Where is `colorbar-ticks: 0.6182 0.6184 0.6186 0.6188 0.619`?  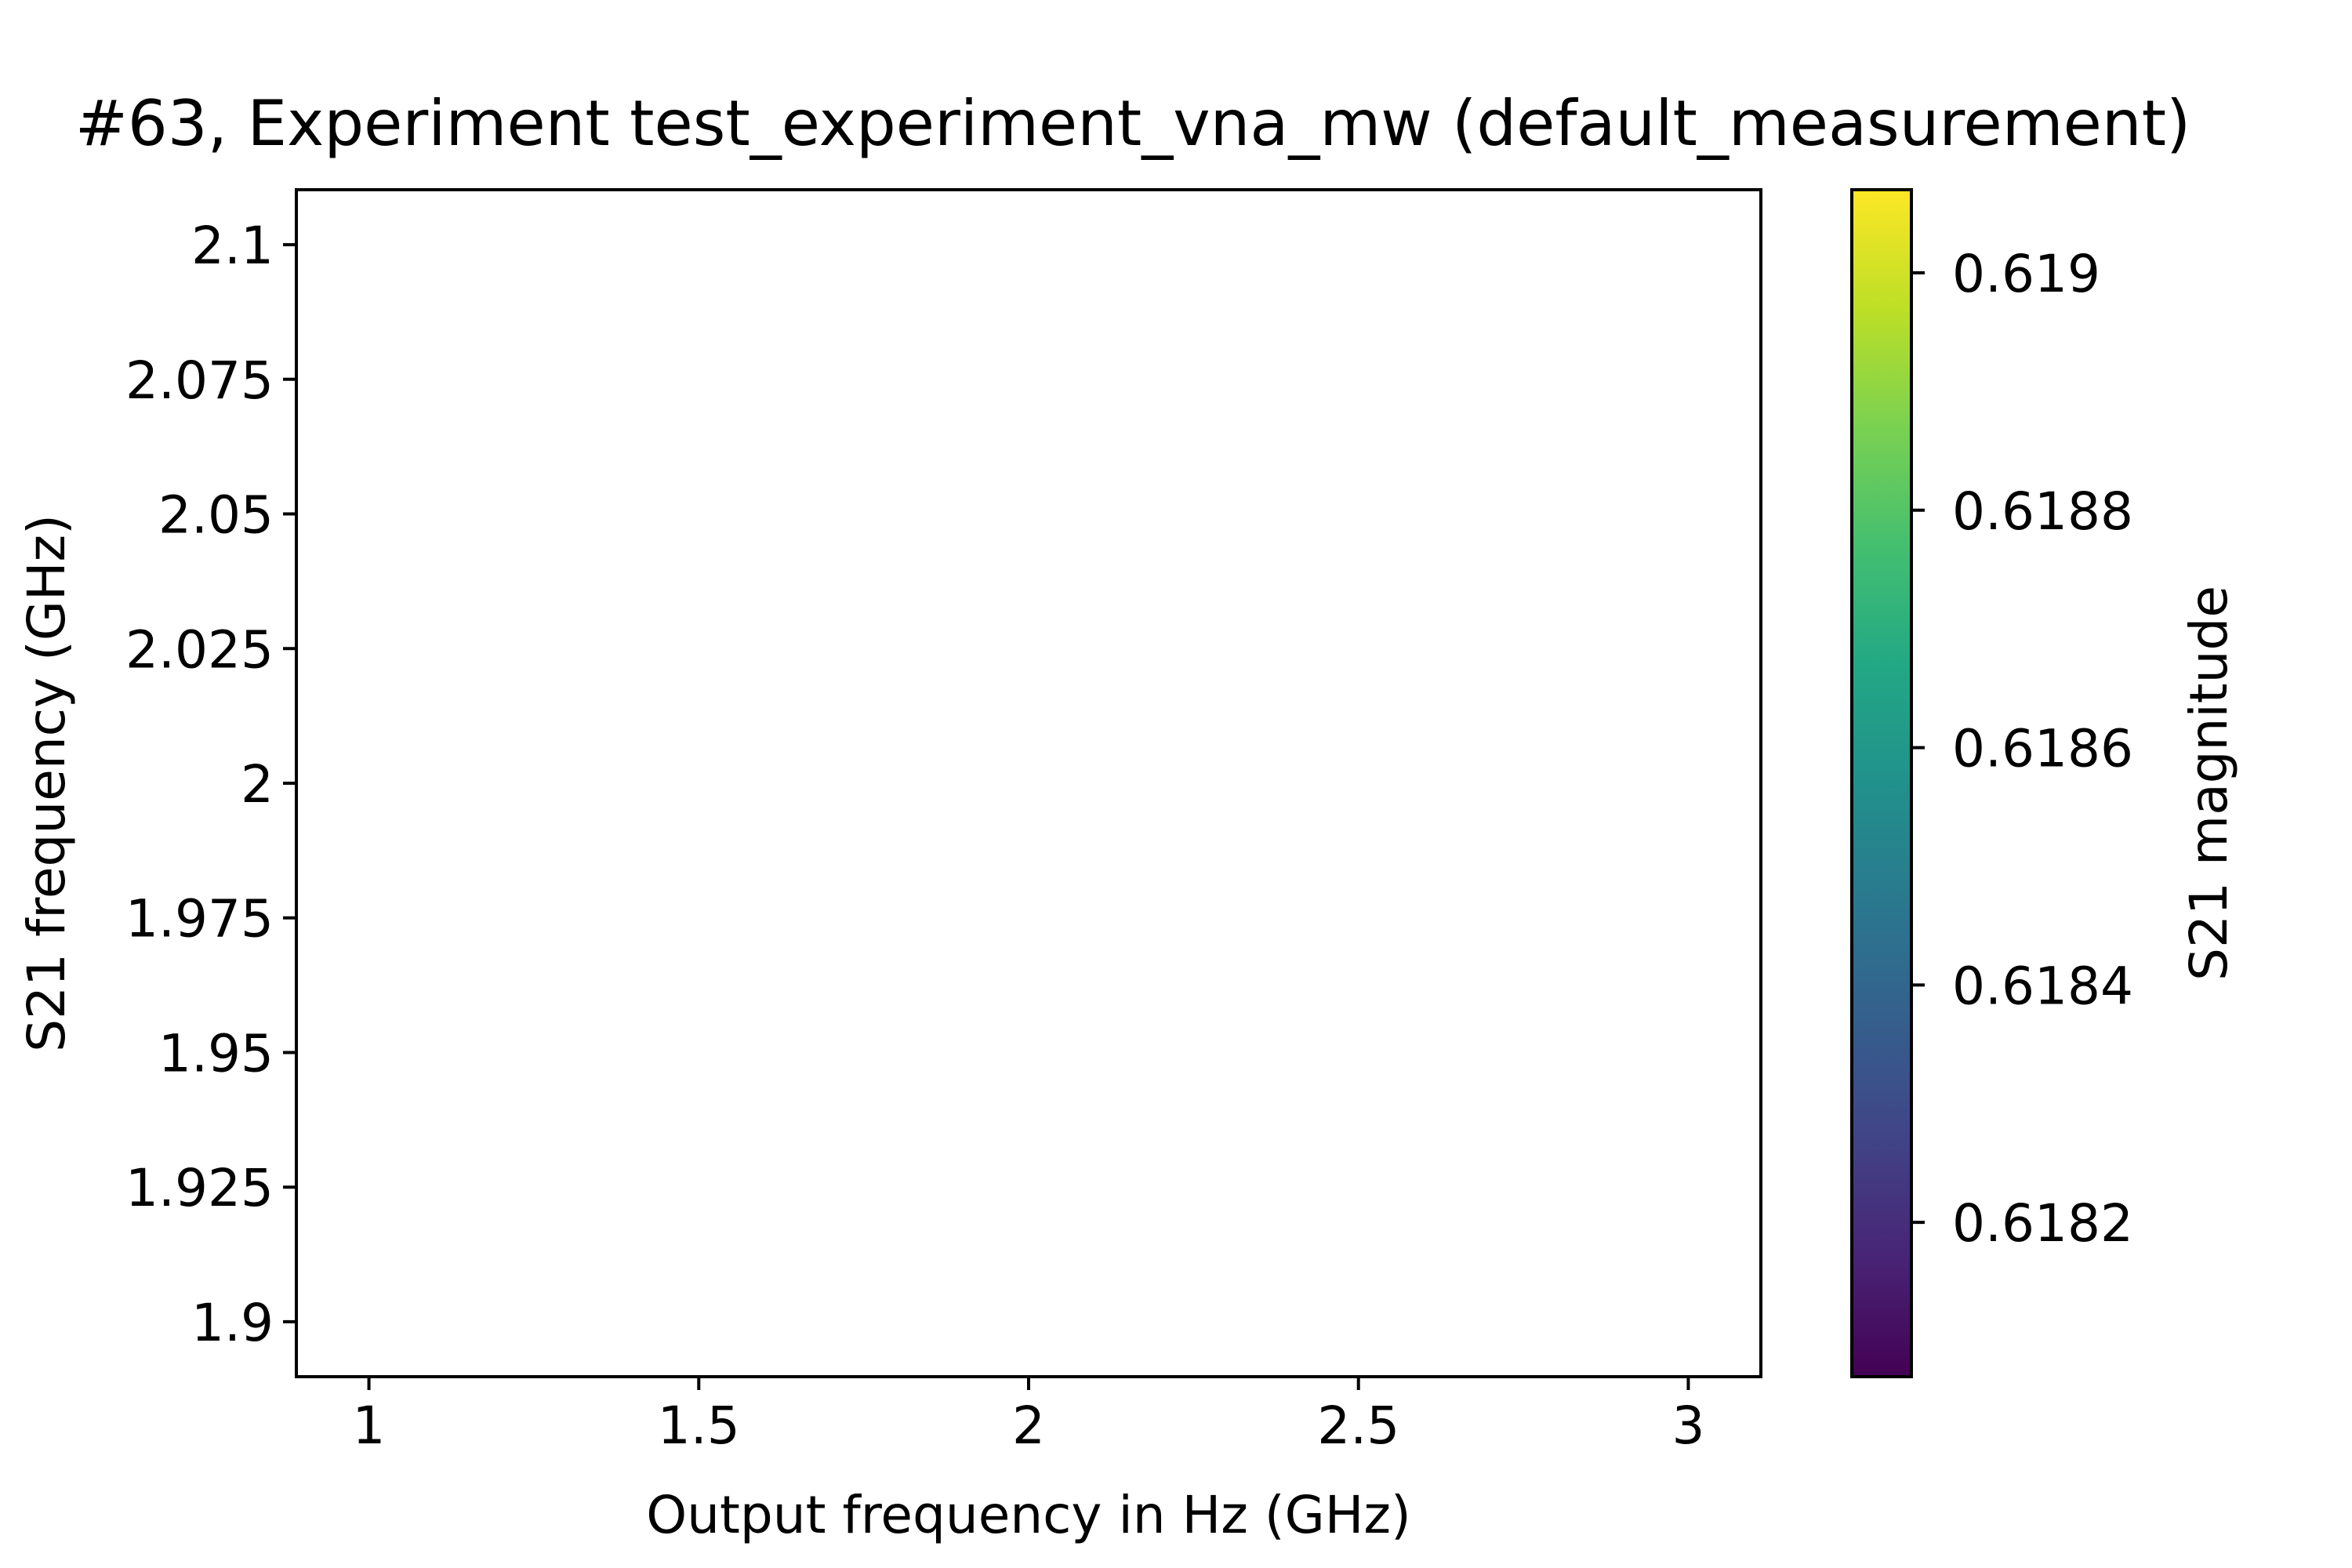
colorbar-ticks: 0.6182 0.6184 0.6186 0.6188 0.619 is located at coordinates (2022, 749).